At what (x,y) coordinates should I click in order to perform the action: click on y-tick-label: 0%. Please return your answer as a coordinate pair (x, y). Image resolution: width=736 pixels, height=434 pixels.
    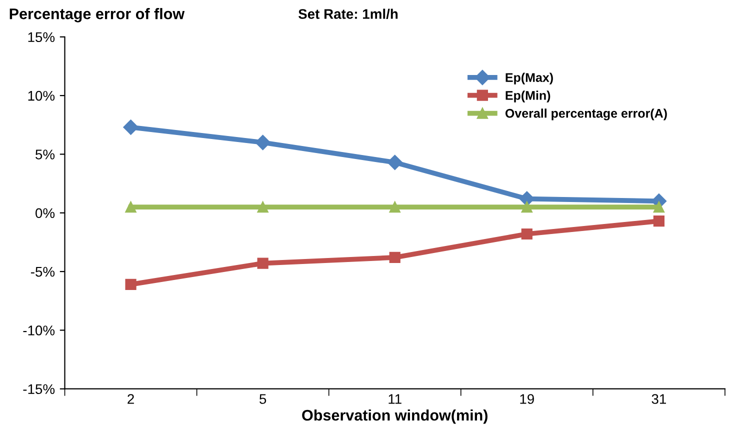
    Looking at the image, I should click on (45, 213).